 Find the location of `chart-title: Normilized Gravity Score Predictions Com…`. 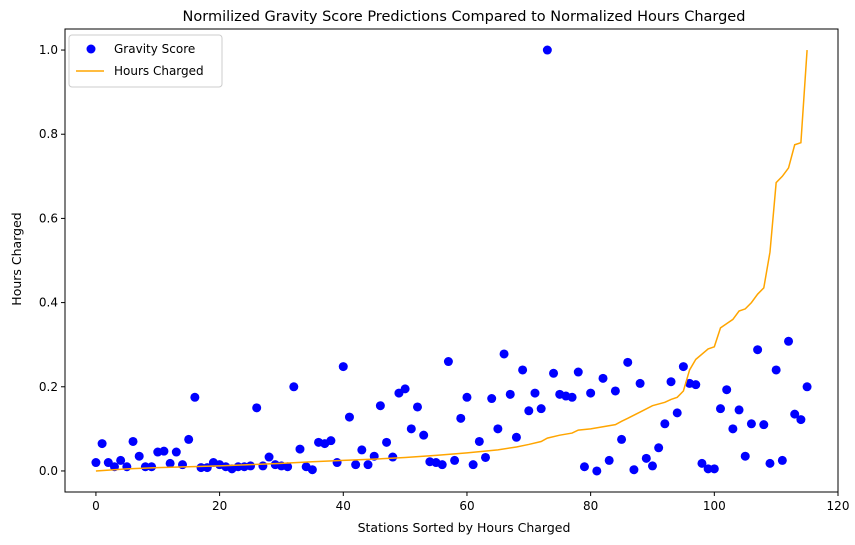

chart-title: Normilized Gravity Score Predictions Com… is located at coordinates (464, 17).